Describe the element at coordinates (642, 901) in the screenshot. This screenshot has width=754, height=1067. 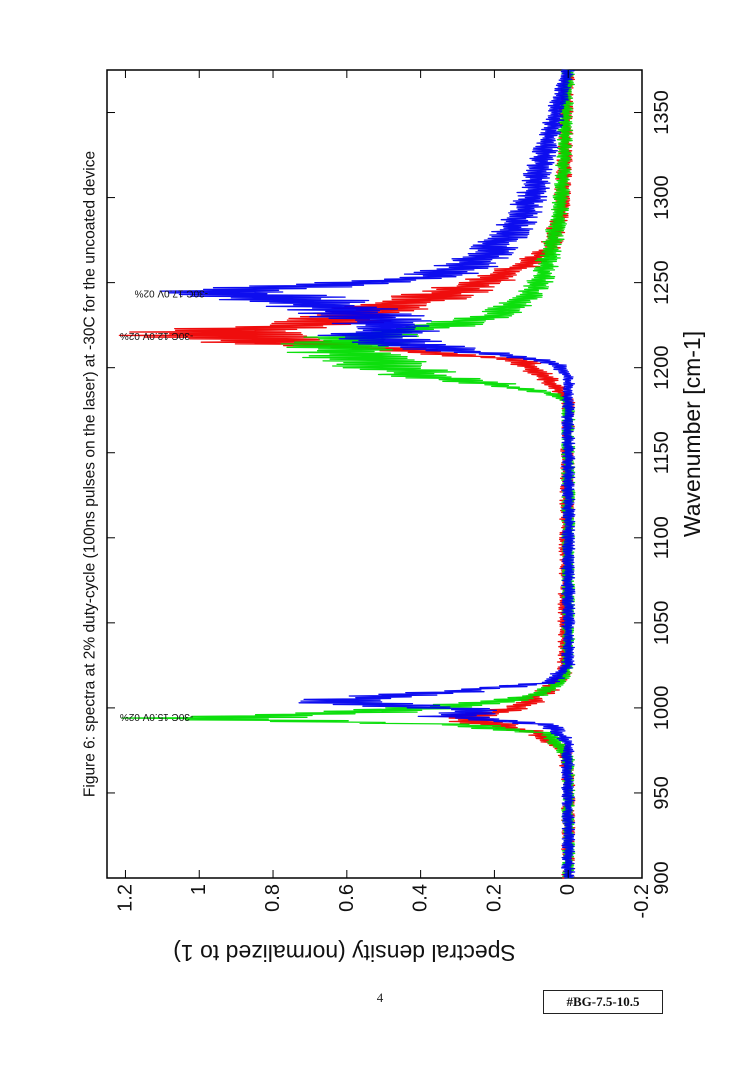
I see `y-tick-label: -0.2` at that location.